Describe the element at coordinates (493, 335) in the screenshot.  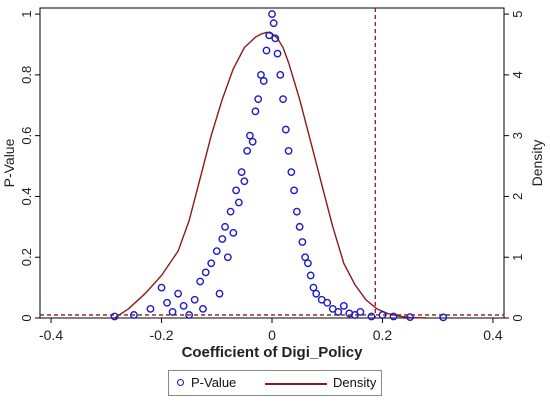
I see `x-tick-label: 0.4` at that location.